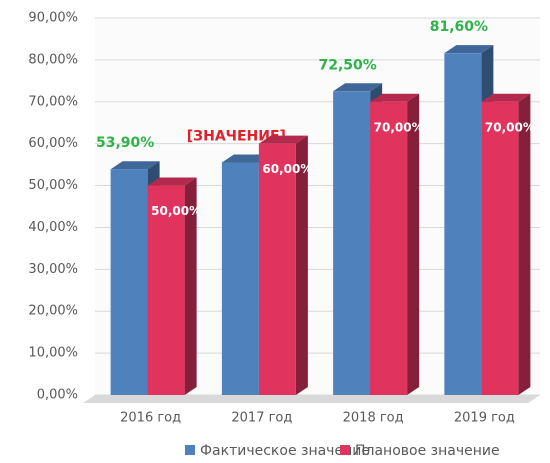  I want to click on y-tick-label: 30,00%, so click(53, 269).